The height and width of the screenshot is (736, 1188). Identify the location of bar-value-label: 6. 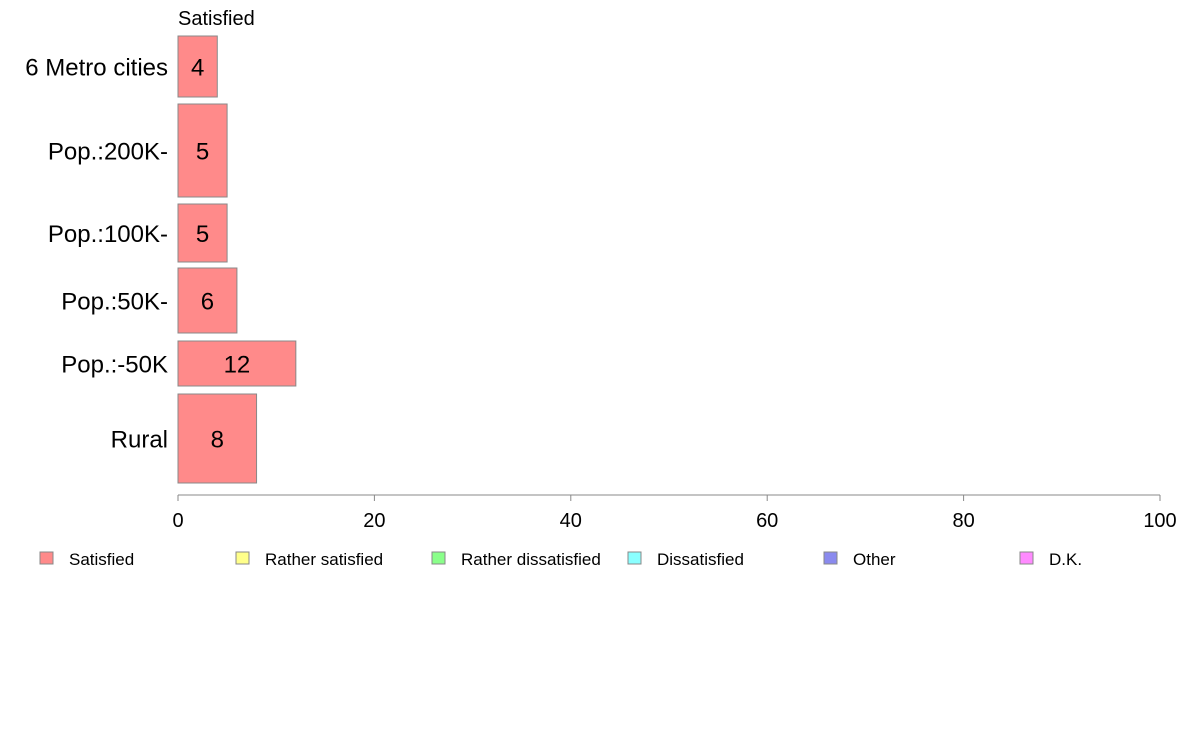
(207, 302).